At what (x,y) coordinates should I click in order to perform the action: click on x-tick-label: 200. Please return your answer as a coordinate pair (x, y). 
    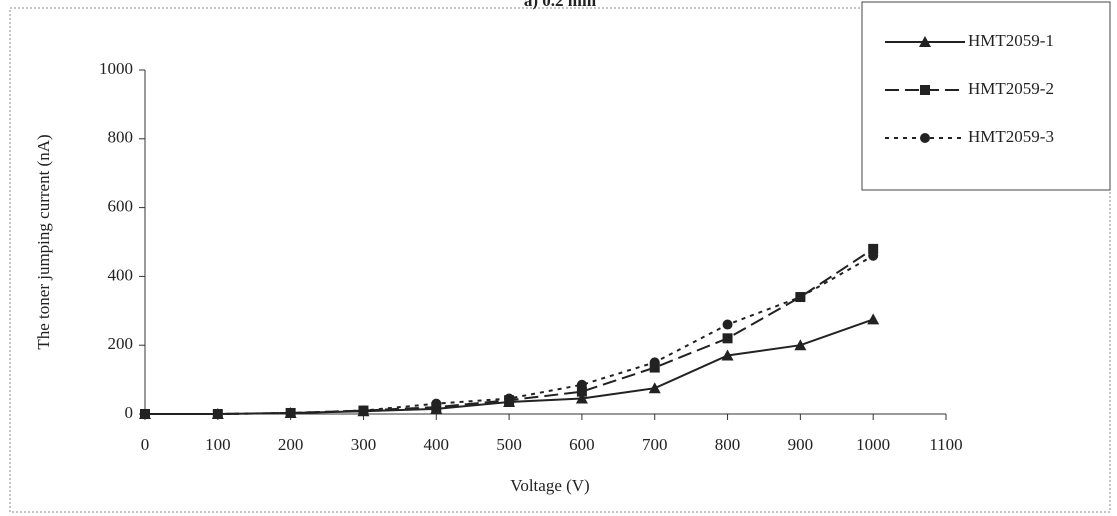
    Looking at the image, I should click on (291, 444).